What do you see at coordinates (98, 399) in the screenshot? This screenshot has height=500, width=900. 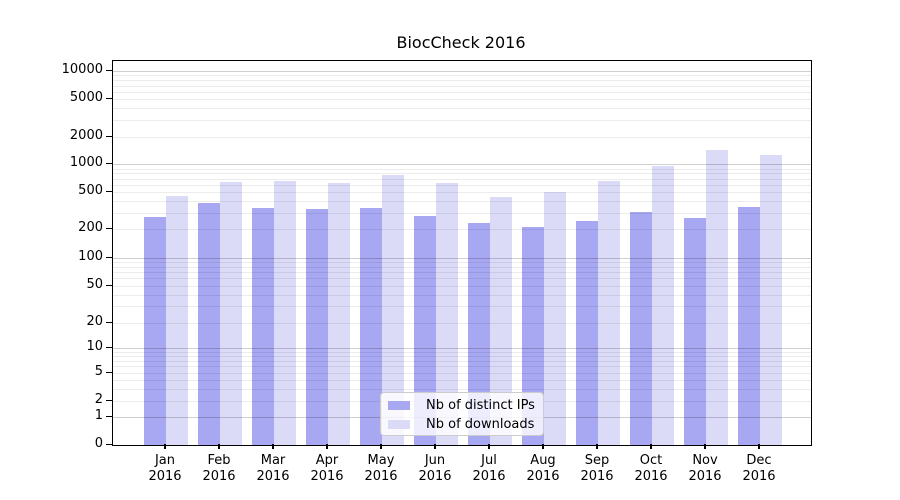 I see `y-axis-tick-label-2: 2` at bounding box center [98, 399].